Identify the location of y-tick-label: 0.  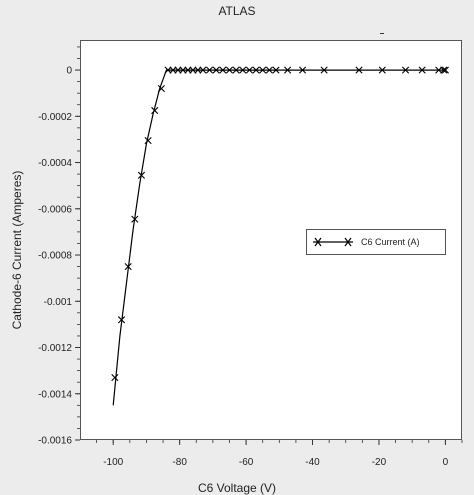
(69, 71).